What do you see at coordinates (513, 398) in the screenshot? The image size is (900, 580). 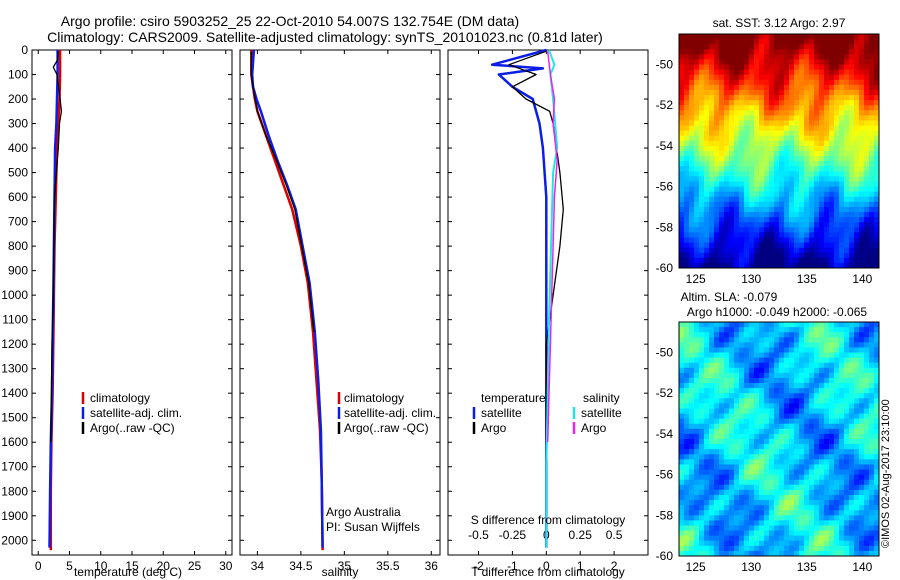 I see `legend-temperature-title: temperature` at bounding box center [513, 398].